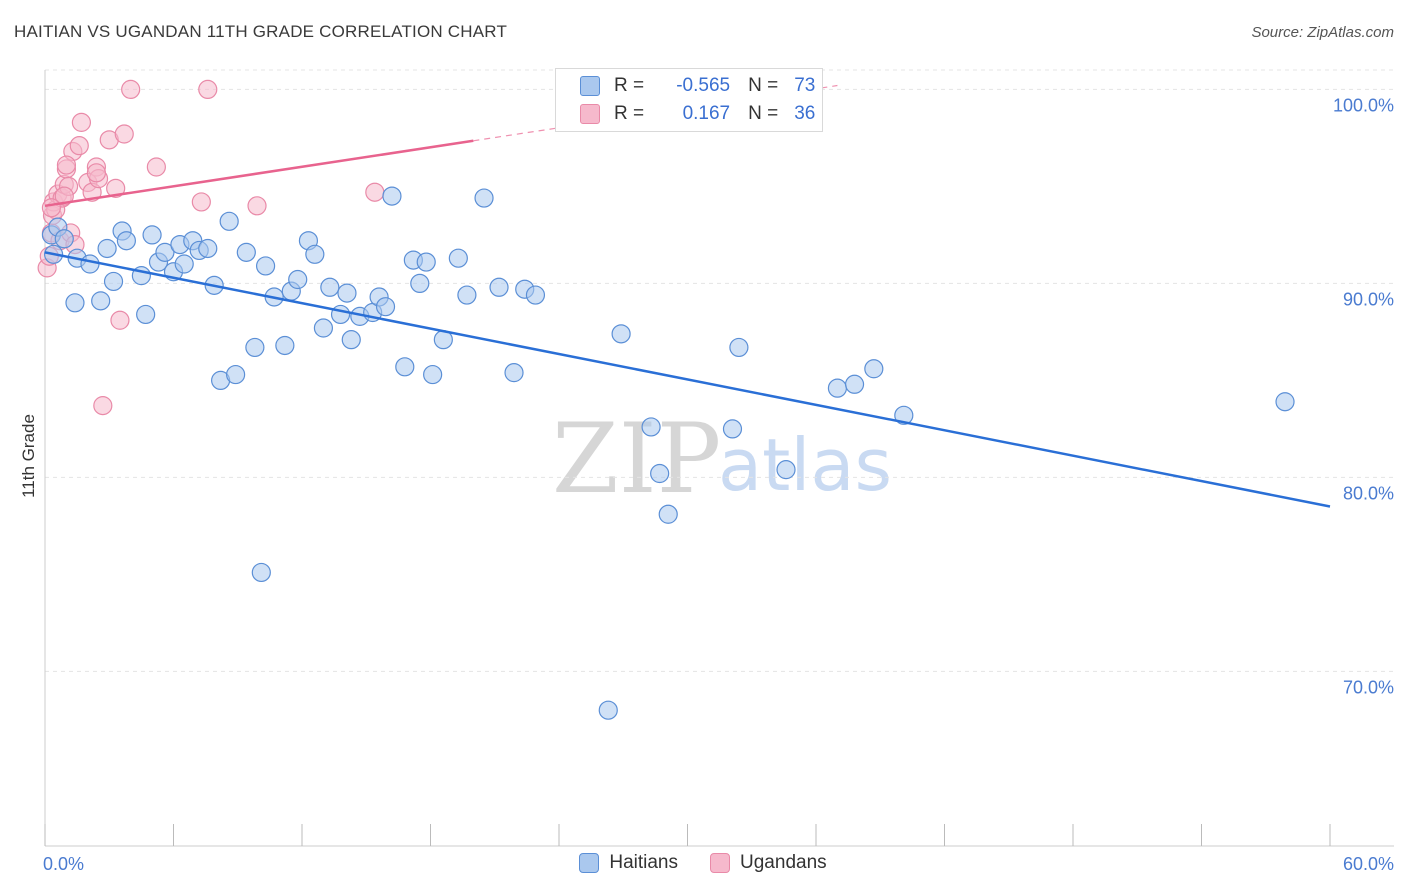  I want to click on x-tick-labels: 0.0% 60.0%, so click(718, 864).